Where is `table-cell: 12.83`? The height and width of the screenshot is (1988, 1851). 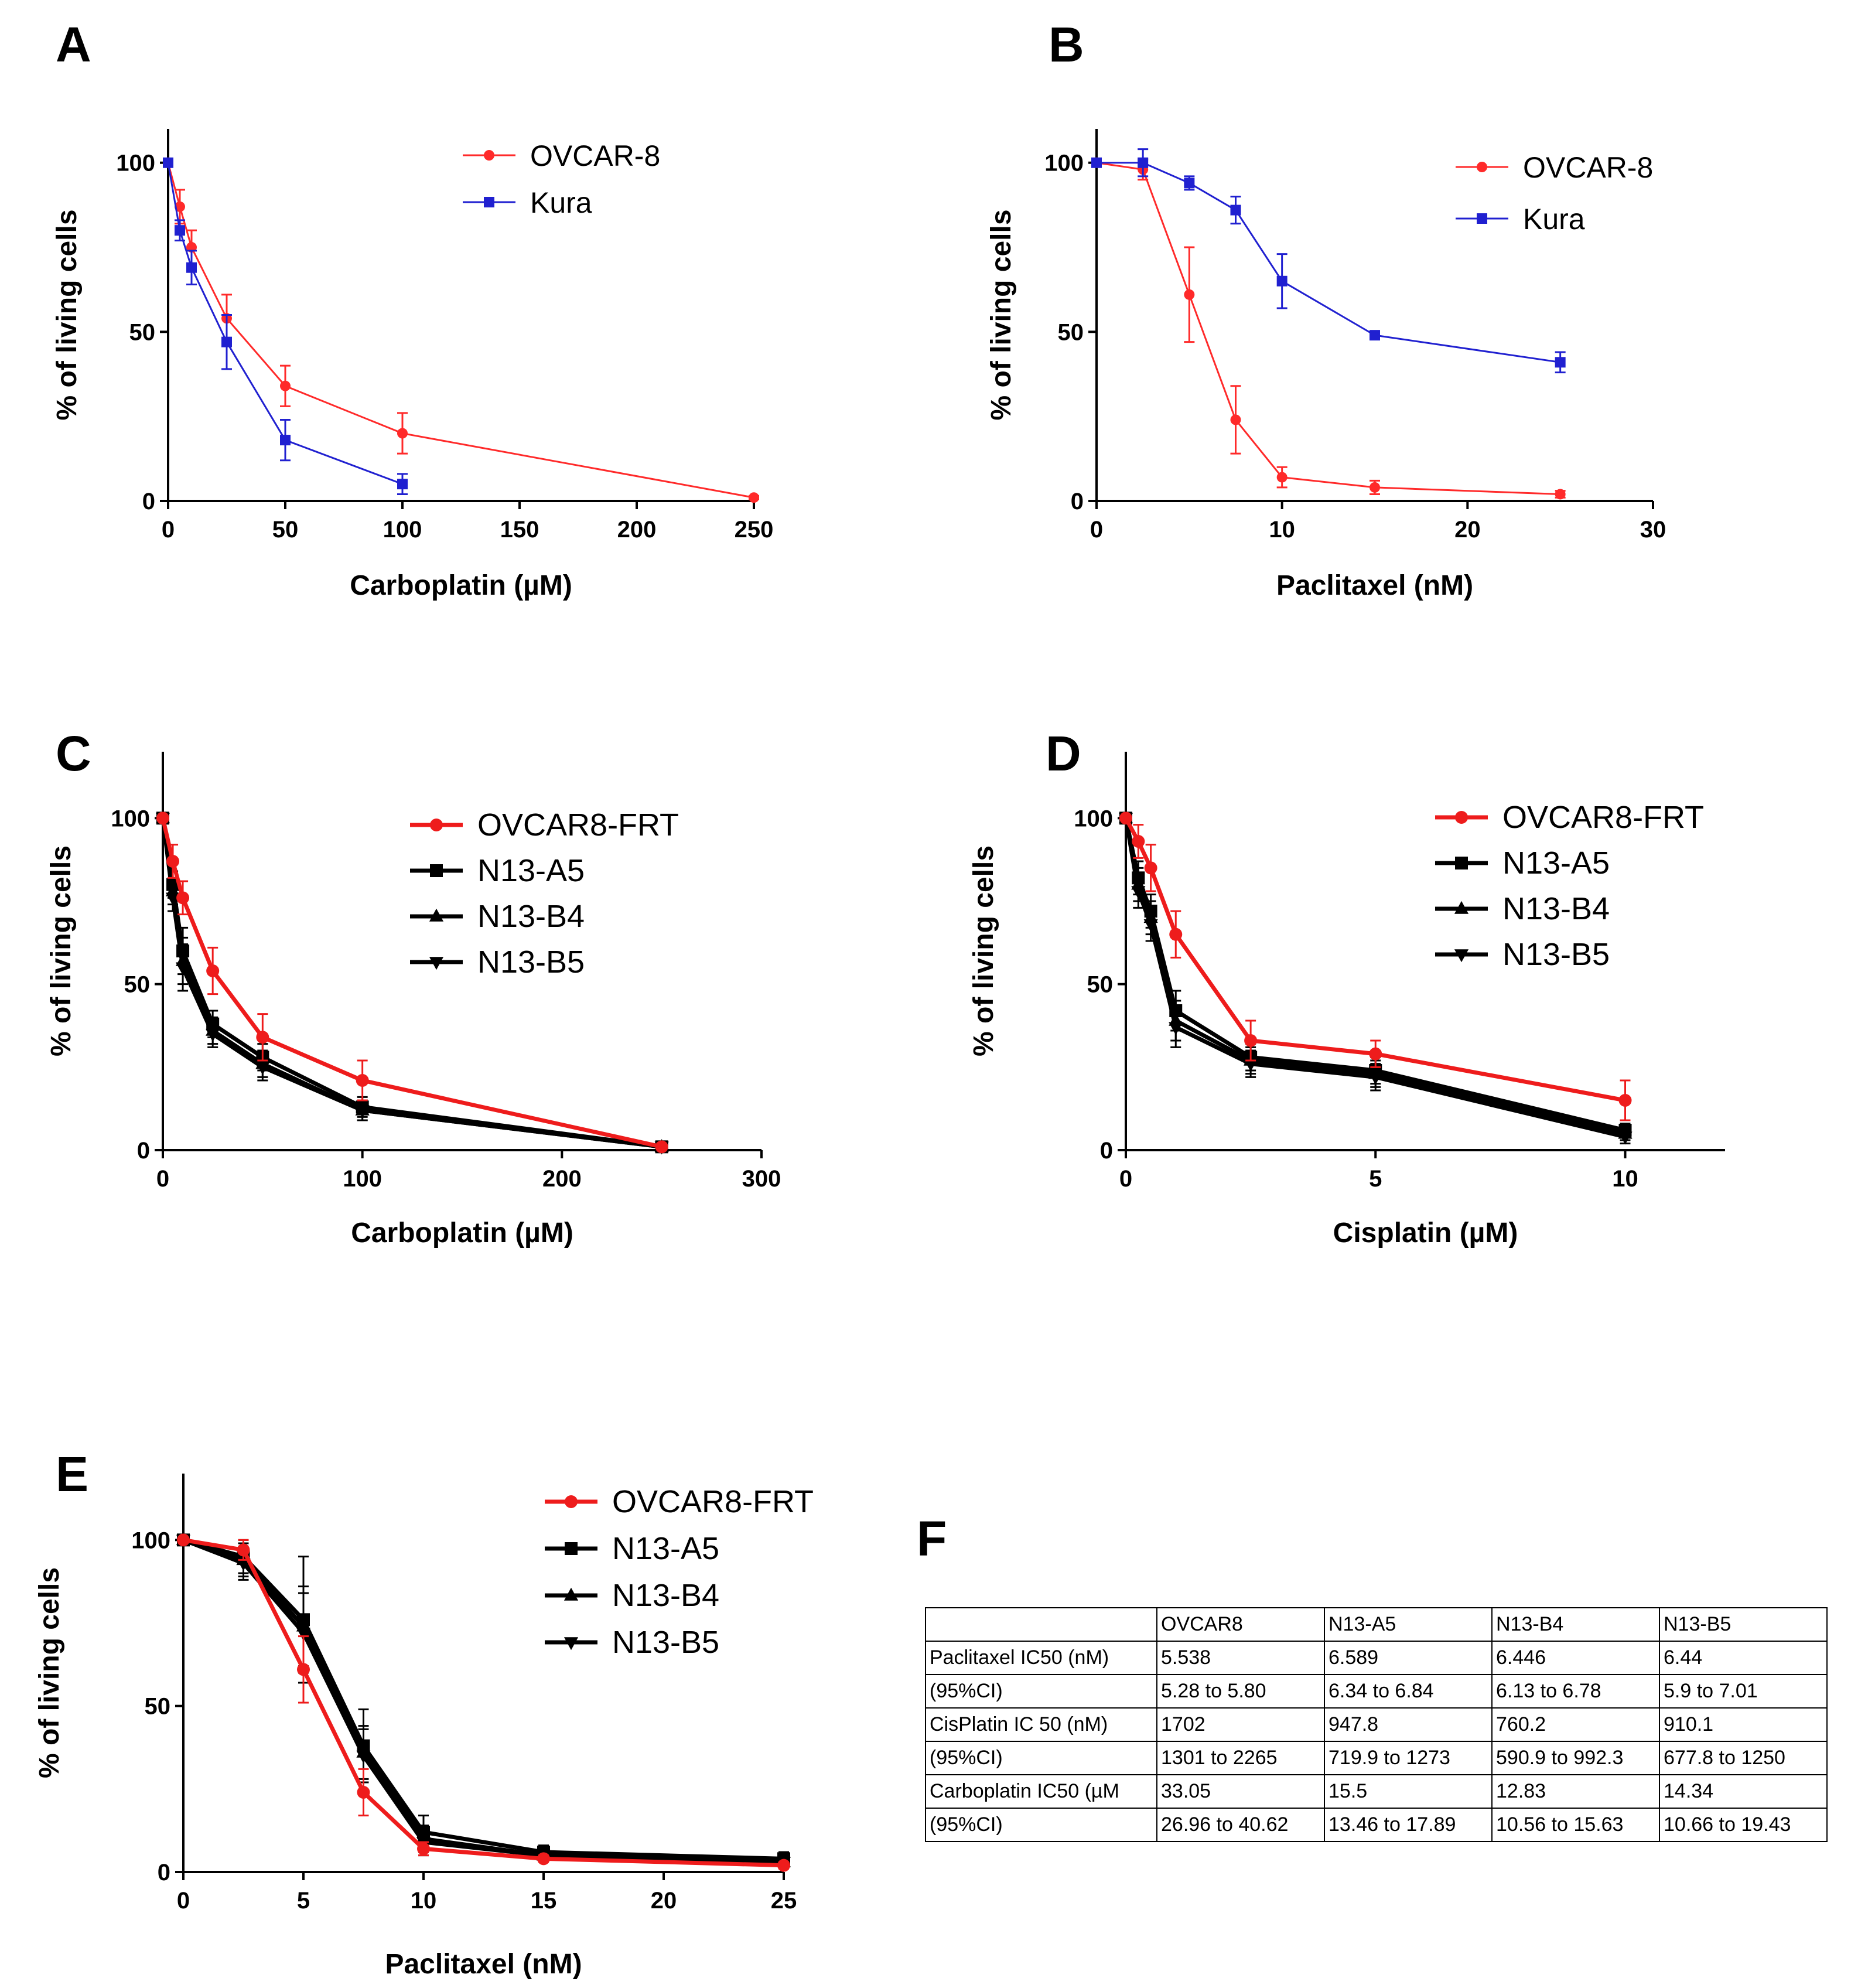
table-cell: 12.83 is located at coordinates (1576, 1791).